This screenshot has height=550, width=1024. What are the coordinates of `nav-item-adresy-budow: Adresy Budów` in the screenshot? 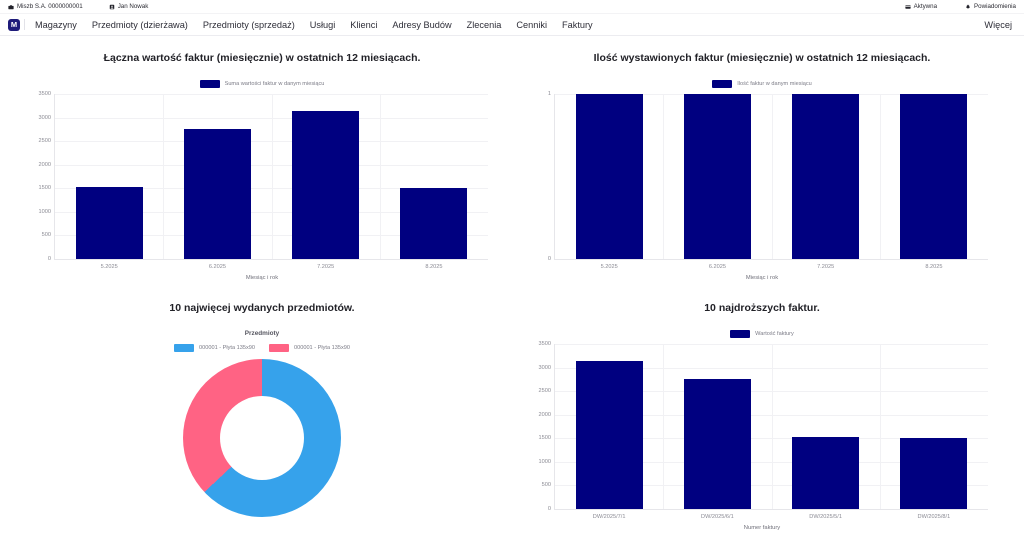 It's located at (422, 24).